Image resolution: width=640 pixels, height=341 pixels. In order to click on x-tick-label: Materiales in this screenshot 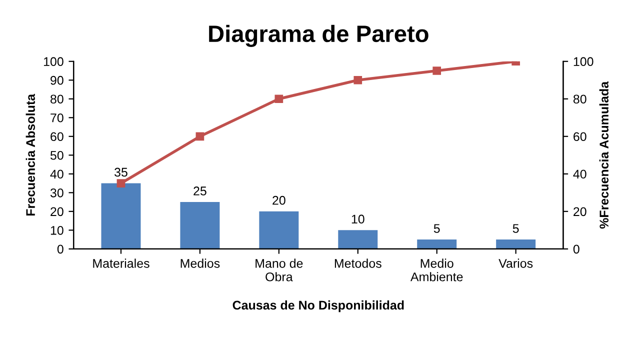, I will do `click(121, 263)`.